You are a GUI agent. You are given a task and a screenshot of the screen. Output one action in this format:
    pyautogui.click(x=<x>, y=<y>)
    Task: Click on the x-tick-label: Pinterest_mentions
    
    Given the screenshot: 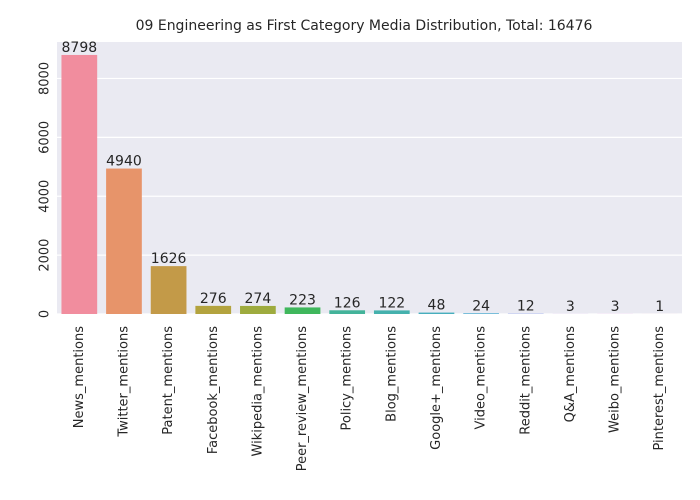 What is the action you would take?
    pyautogui.click(x=659, y=388)
    